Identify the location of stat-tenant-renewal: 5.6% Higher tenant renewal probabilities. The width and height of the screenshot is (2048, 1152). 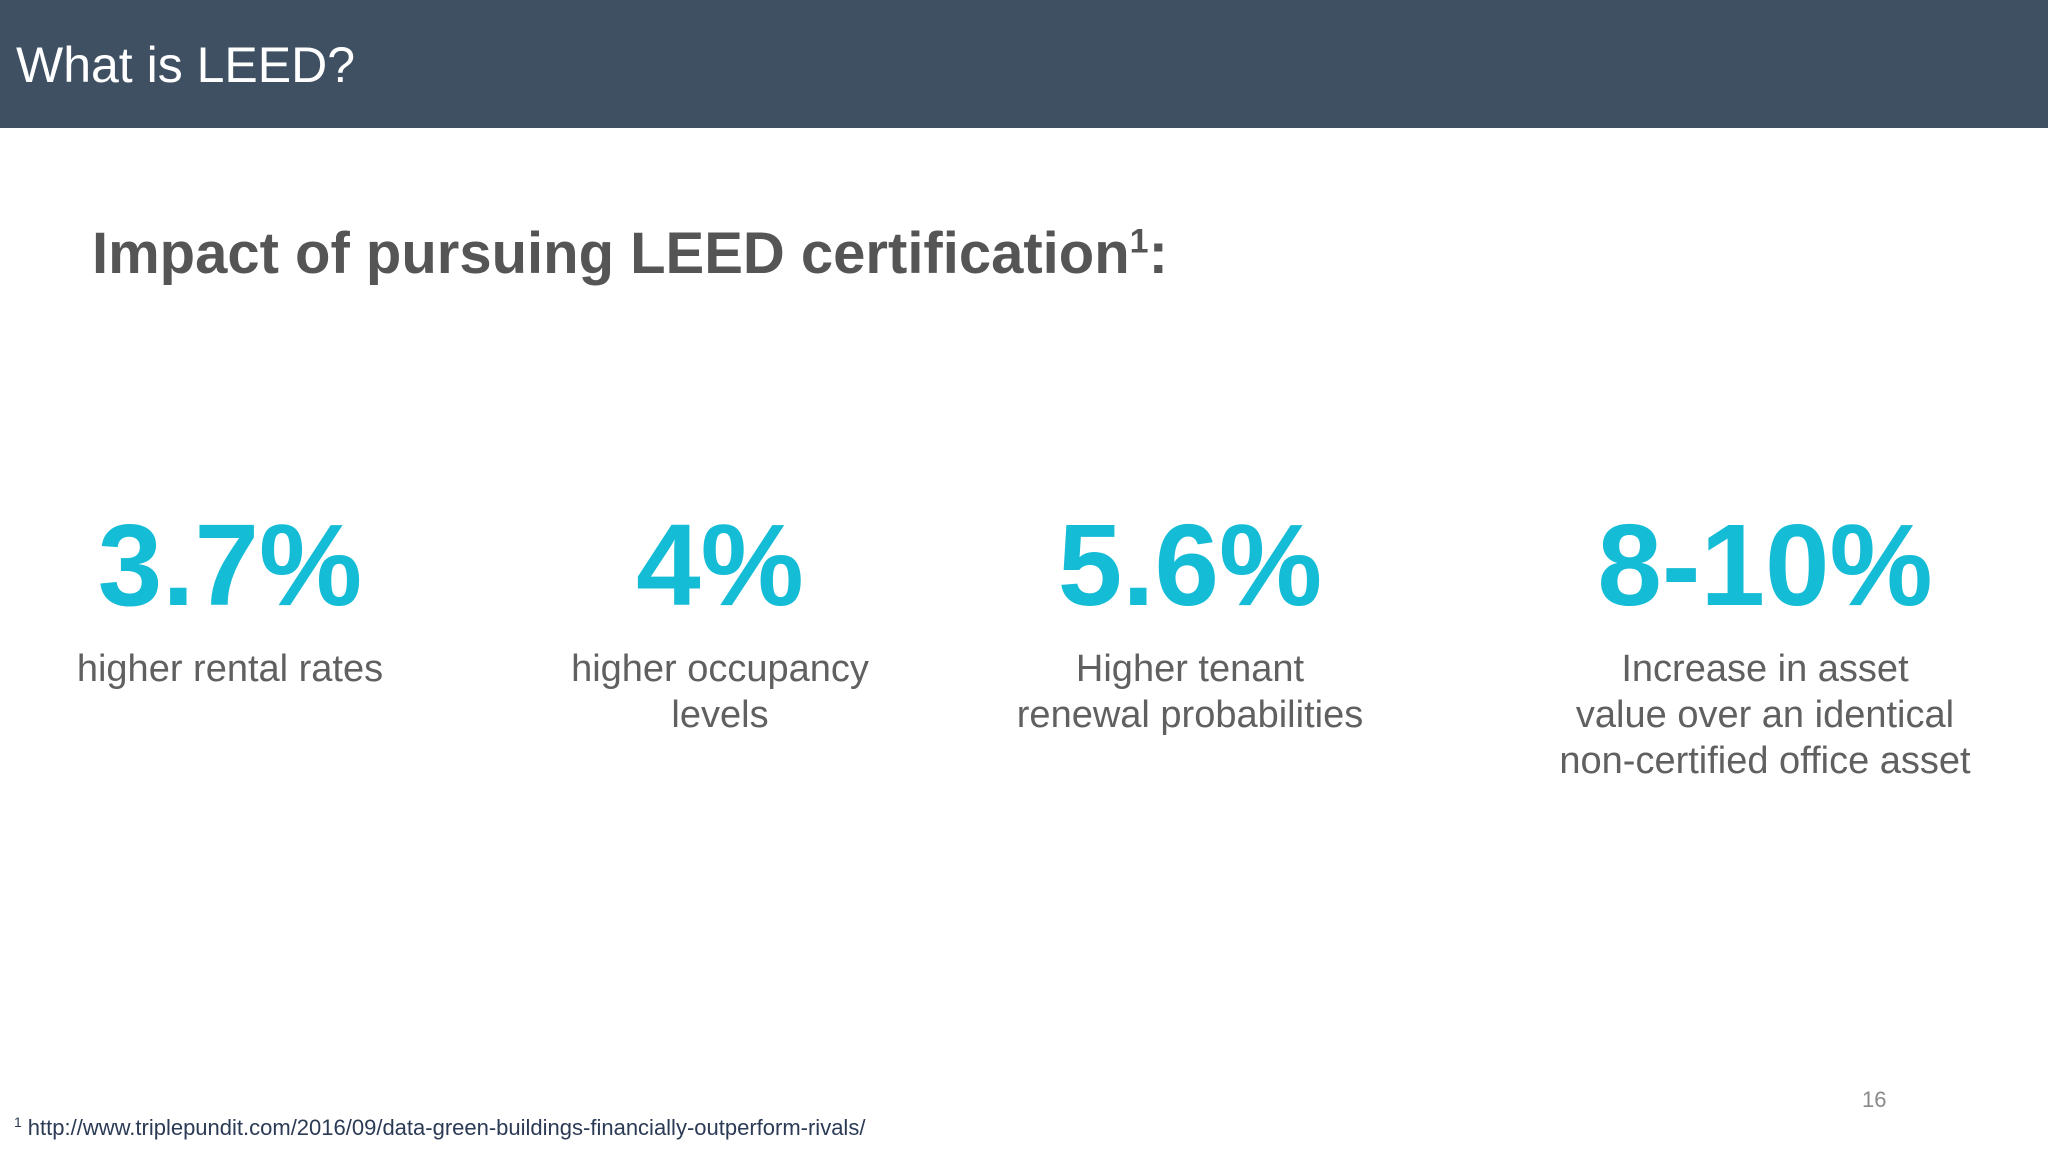
(1190, 619).